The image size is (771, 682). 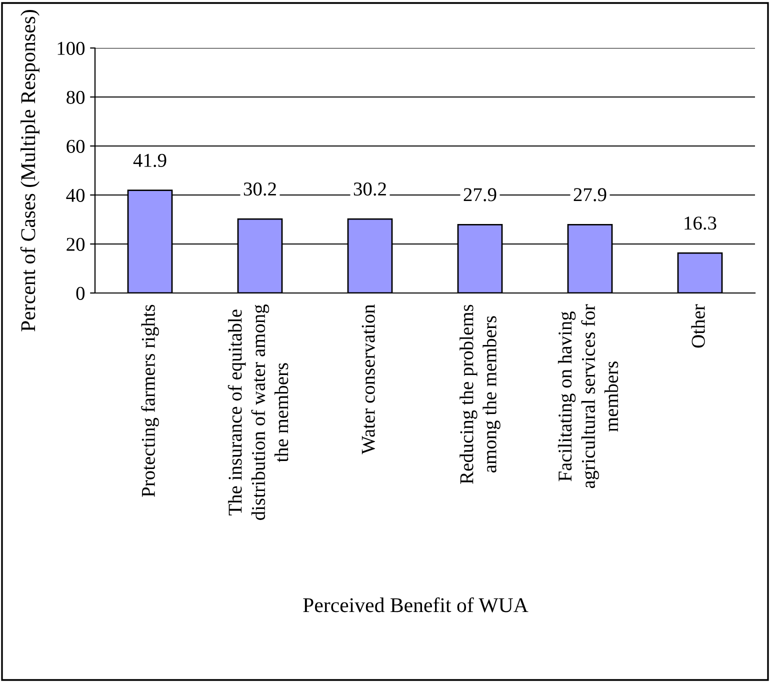 I want to click on y-tick-label: 80, so click(x=75, y=97).